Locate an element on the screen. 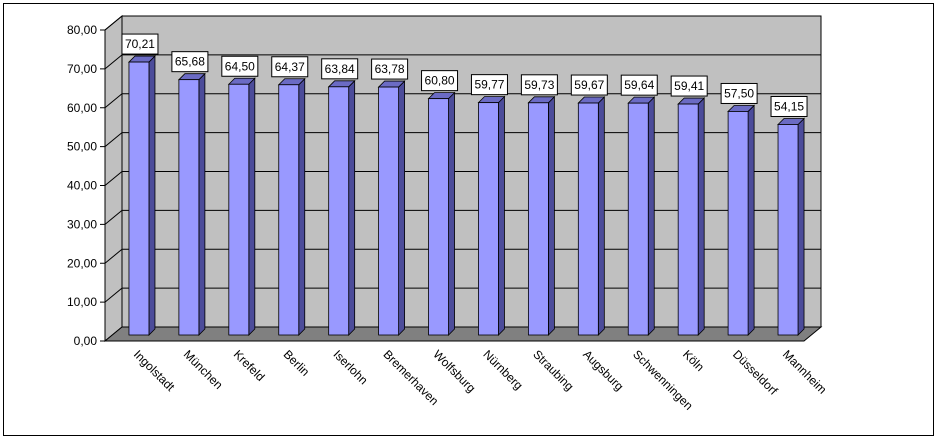 The height and width of the screenshot is (441, 939). data-label-value: 63,84 is located at coordinates (340, 69).